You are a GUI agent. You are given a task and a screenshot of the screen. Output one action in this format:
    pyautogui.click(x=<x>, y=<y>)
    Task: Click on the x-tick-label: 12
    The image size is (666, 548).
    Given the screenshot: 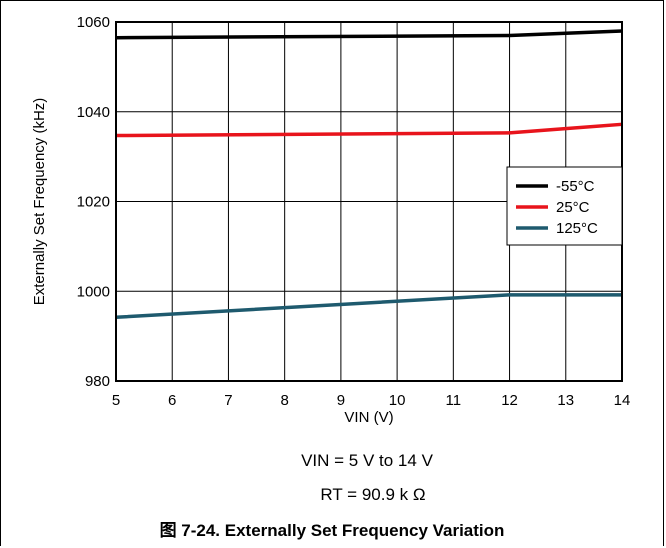 What is the action you would take?
    pyautogui.click(x=509, y=400)
    